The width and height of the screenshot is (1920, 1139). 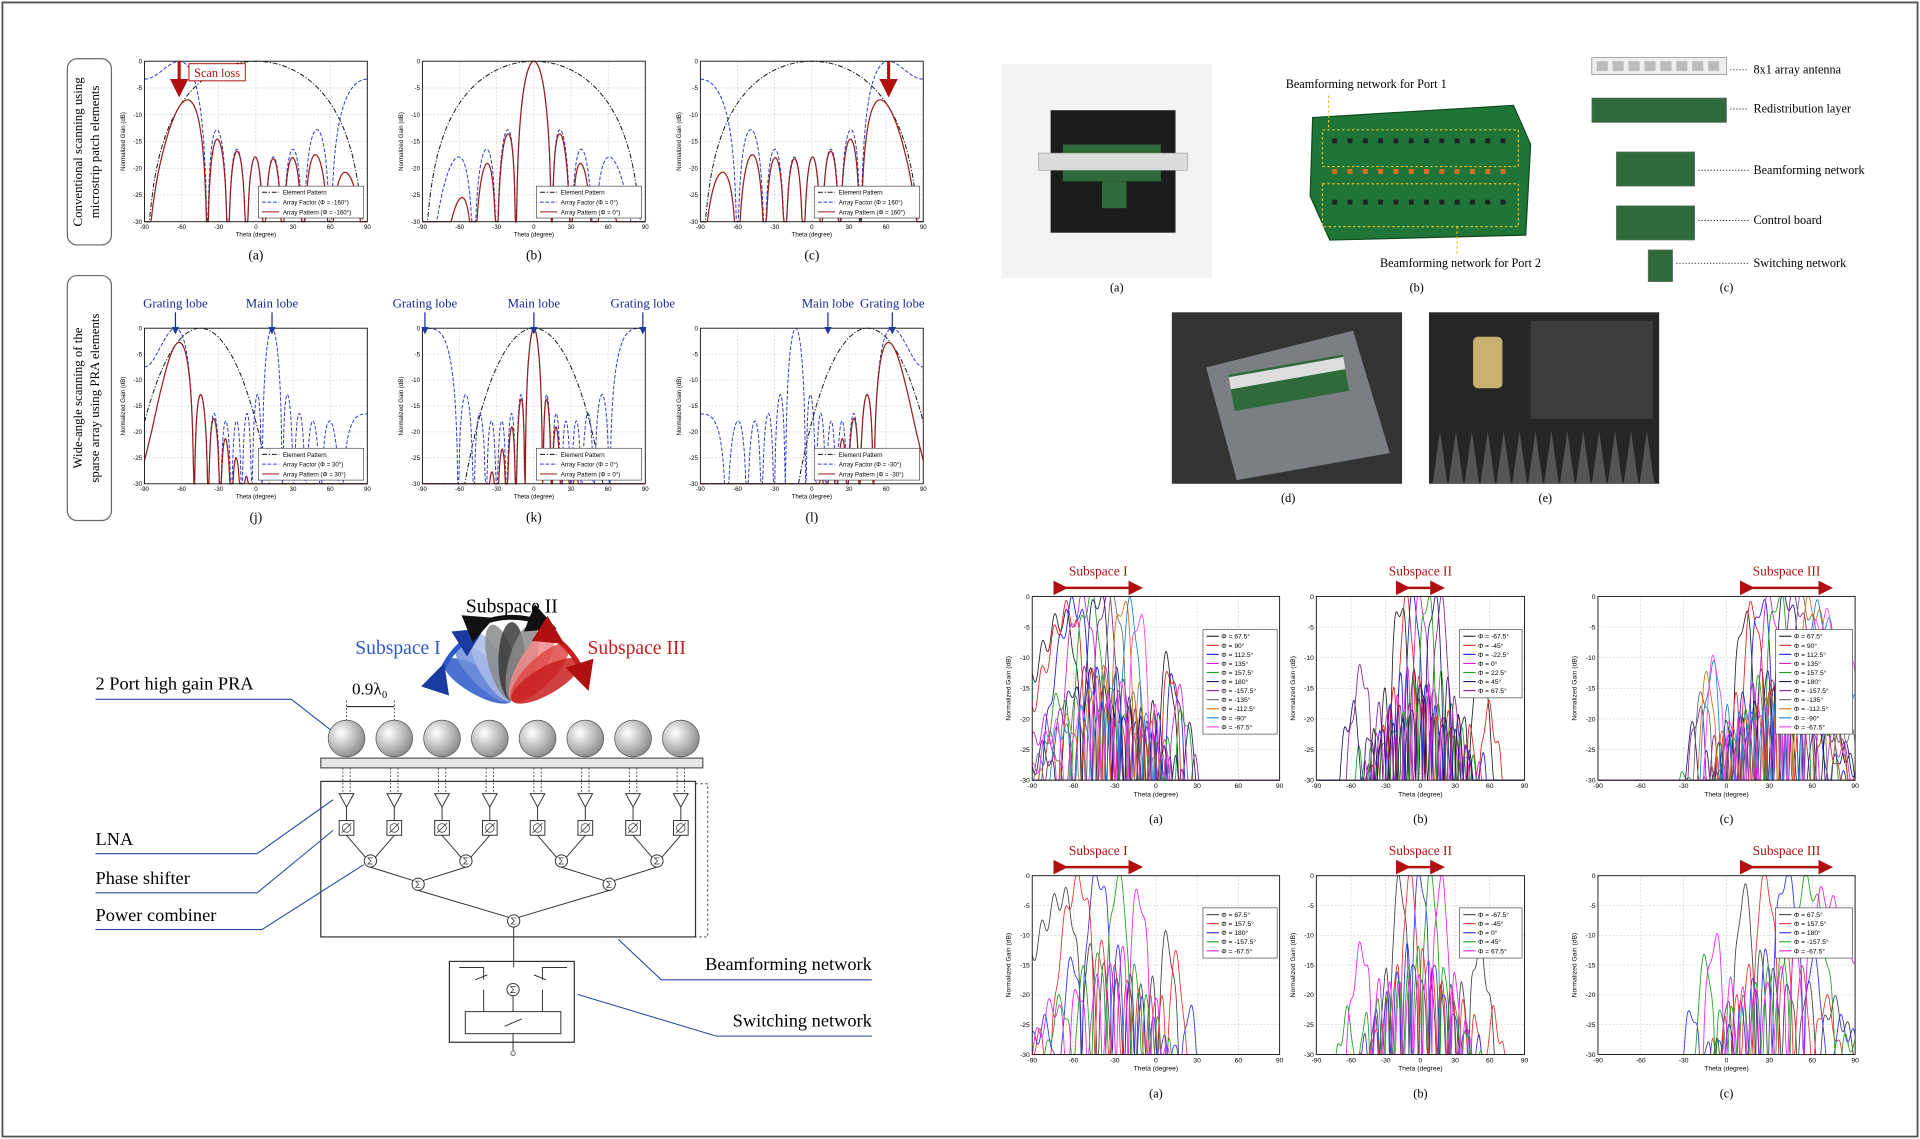 I want to click on photo-label: Beamforming network for Port 1, so click(x=1366, y=84).